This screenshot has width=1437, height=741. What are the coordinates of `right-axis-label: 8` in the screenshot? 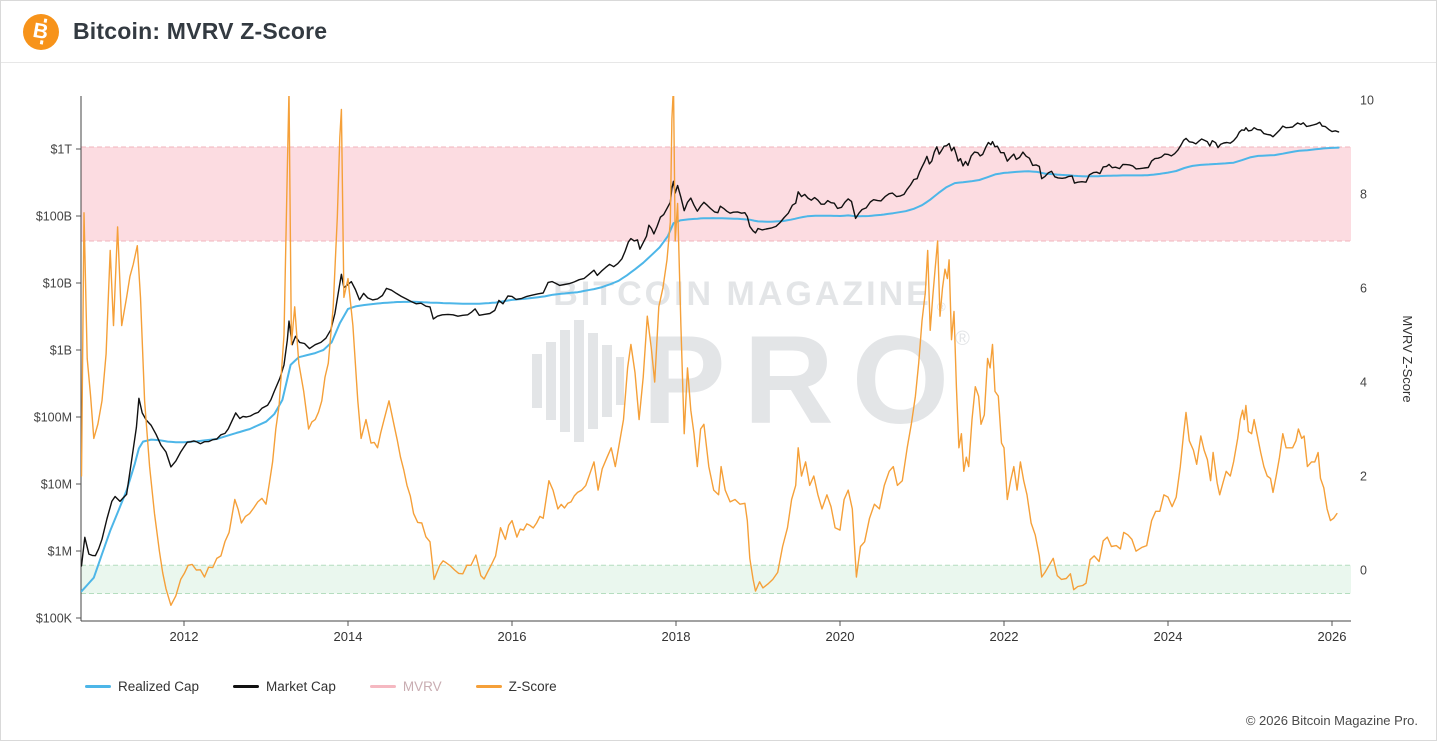 It's located at (1363, 195).